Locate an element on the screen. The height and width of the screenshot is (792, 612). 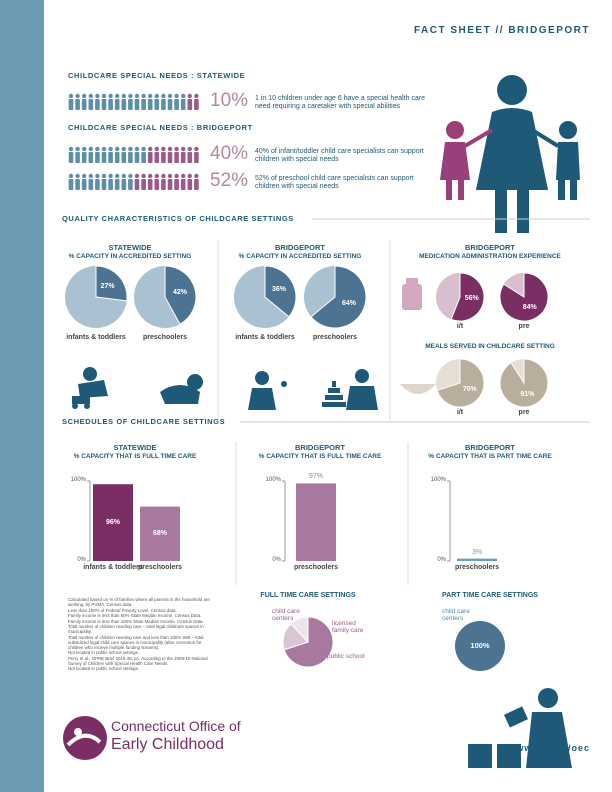
slice-value-label: 100% is located at coordinates (480, 645).